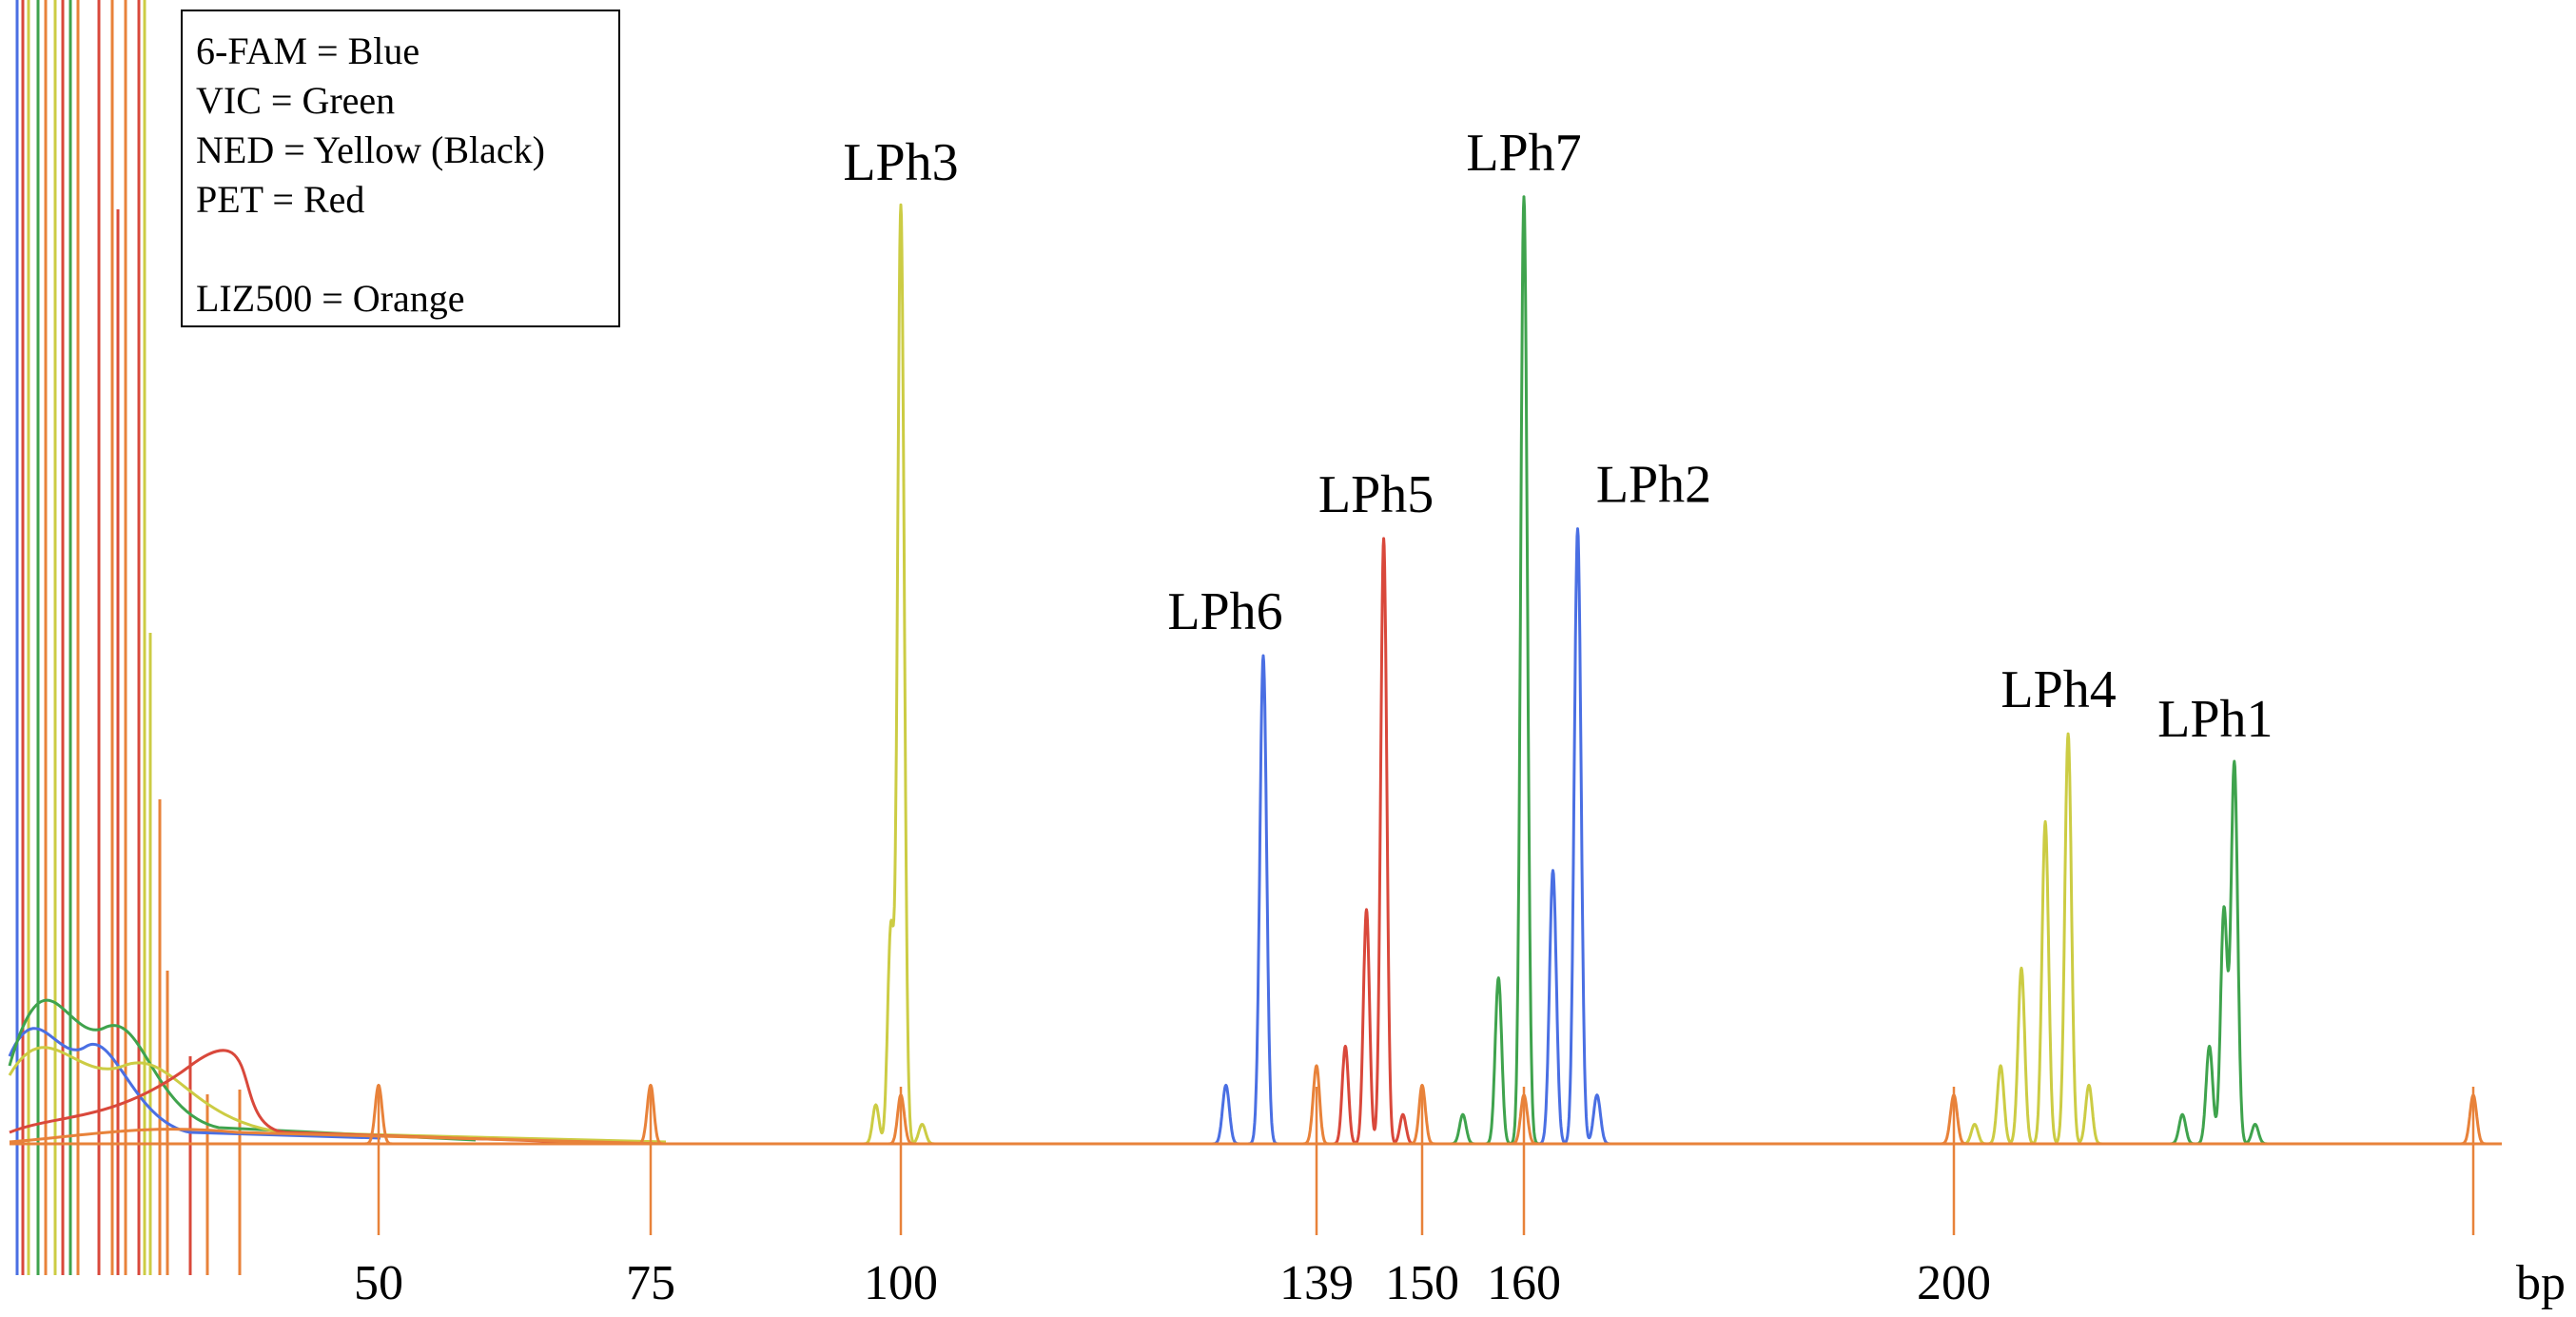 The width and height of the screenshot is (2576, 1317). Describe the element at coordinates (308, 50) in the screenshot. I see `legend-entry-6fam: 6-FAM = Blue` at that location.